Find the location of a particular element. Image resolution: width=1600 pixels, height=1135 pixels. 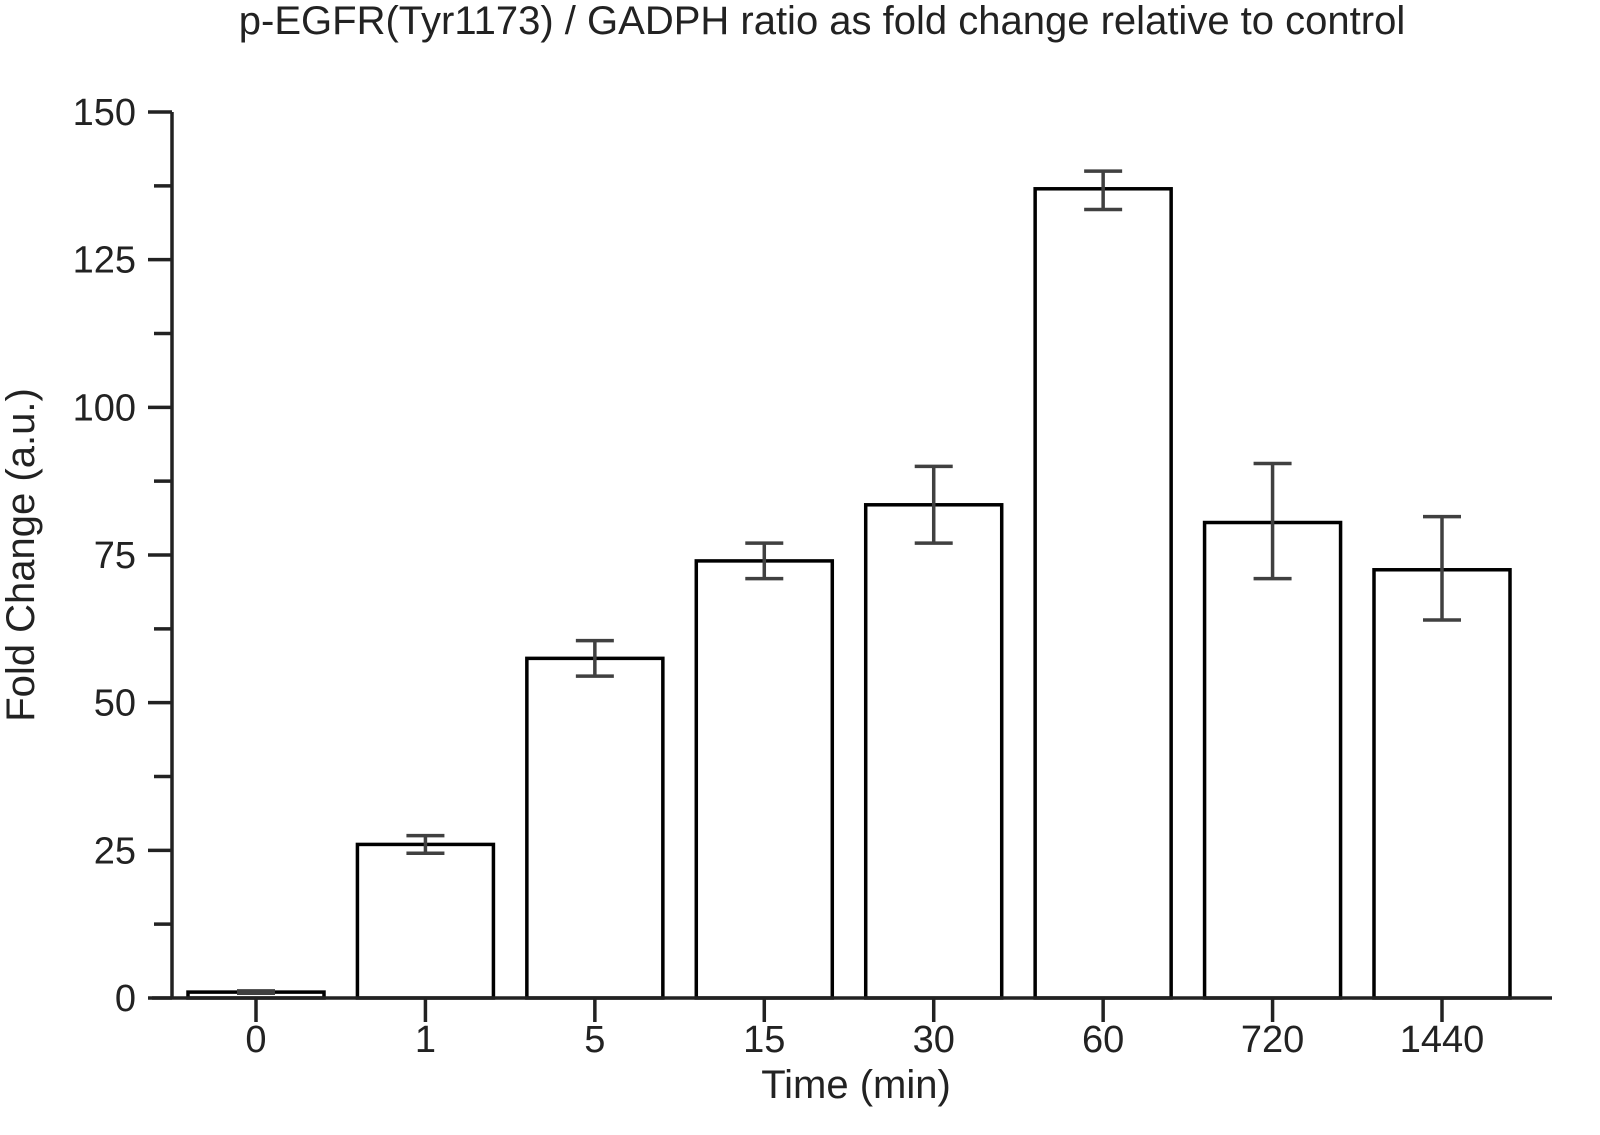

y-tick-label-150: 150 is located at coordinates (104, 113).